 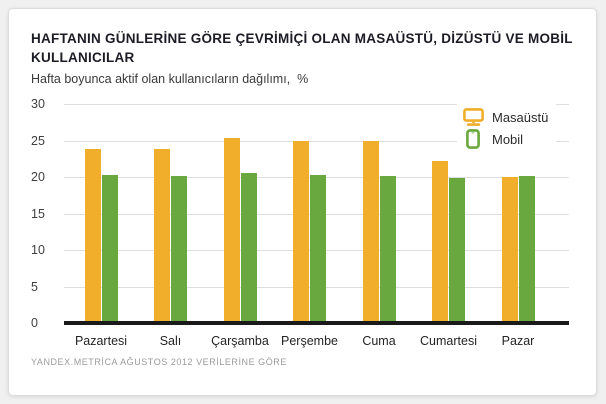 What do you see at coordinates (38, 250) in the screenshot?
I see `y-tick-label: 10` at bounding box center [38, 250].